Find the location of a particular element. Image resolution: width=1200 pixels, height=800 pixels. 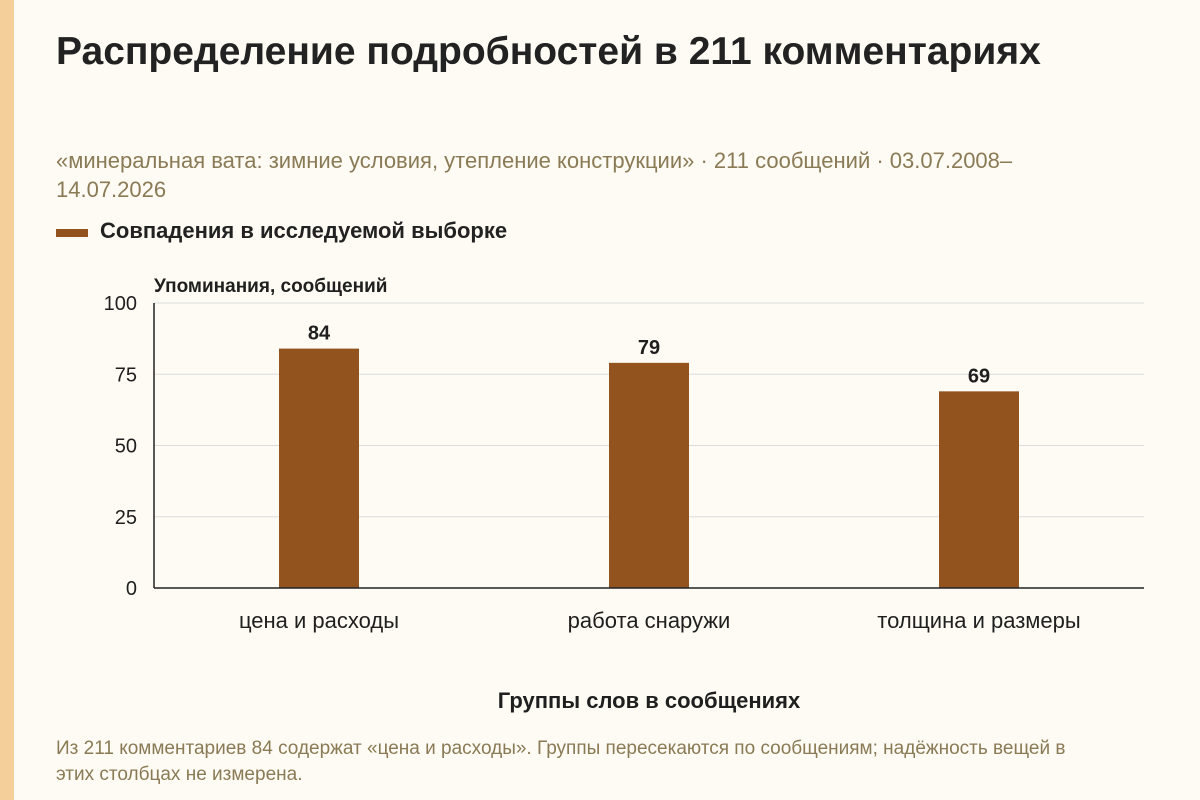

y-tick-label: 25 is located at coordinates (126, 518).